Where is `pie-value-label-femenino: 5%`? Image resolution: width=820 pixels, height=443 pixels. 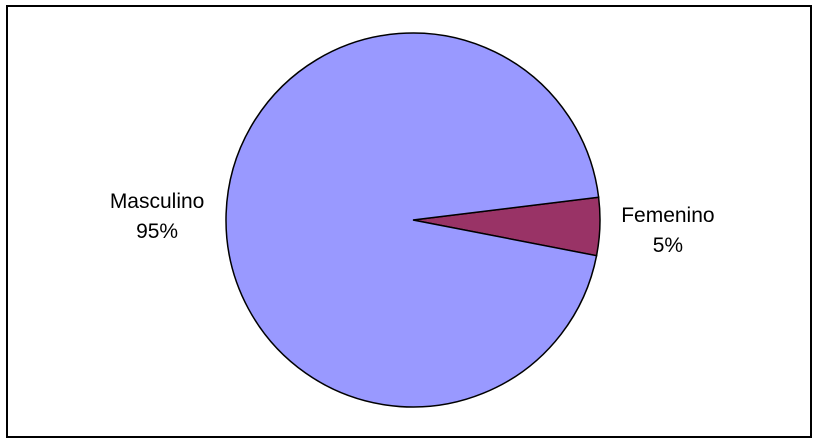 pie-value-label-femenino: 5% is located at coordinates (668, 245).